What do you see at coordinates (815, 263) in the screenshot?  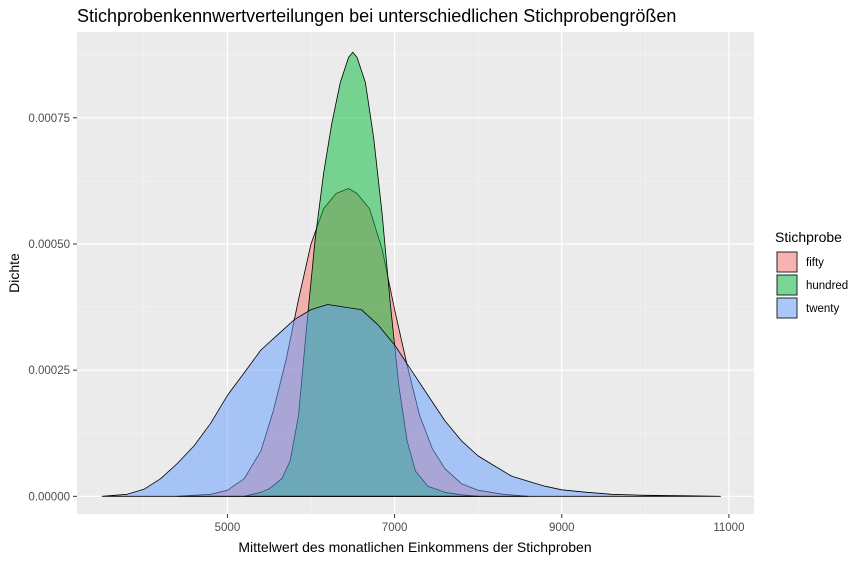 I see `legend-label-fifty: fifty` at bounding box center [815, 263].